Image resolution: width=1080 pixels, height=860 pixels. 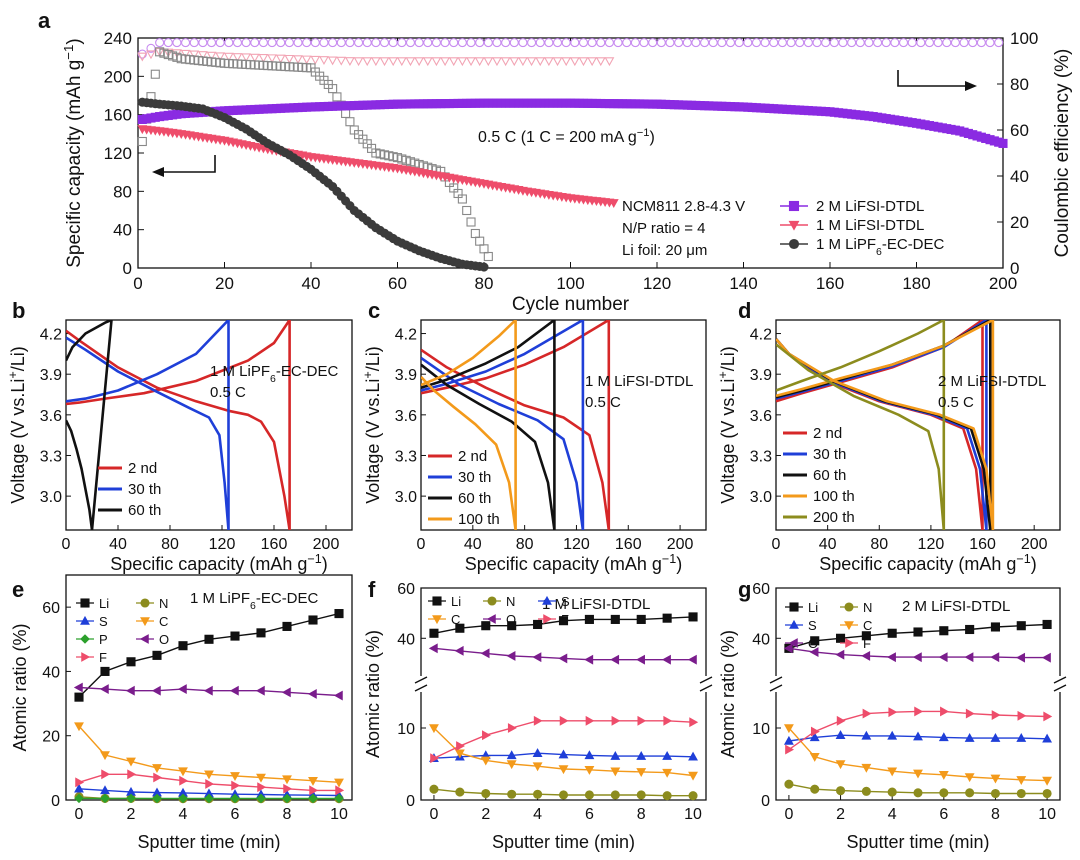 I want to click on panel-title: 1 M LiPF6-EC-DEC, so click(x=274, y=374).